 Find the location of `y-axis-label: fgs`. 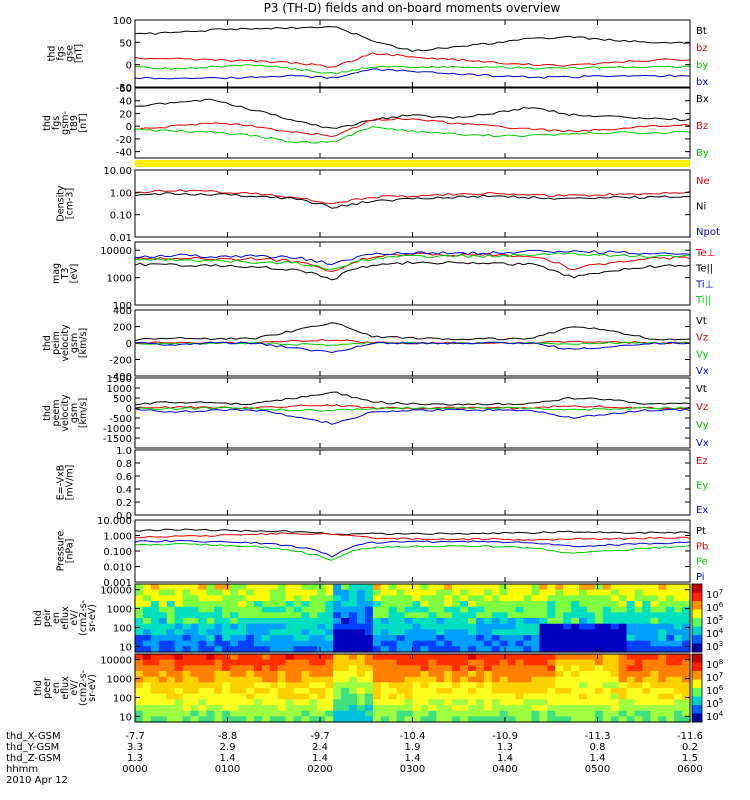

y-axis-label: fgs is located at coordinates (61, 53).